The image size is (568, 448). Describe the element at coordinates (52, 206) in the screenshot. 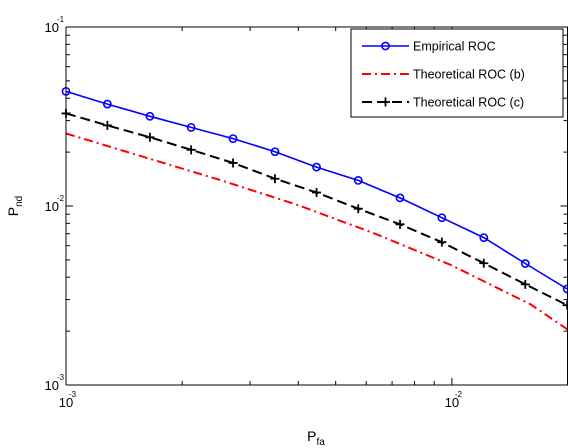

I see `y-tick-label-1: 10` at that location.